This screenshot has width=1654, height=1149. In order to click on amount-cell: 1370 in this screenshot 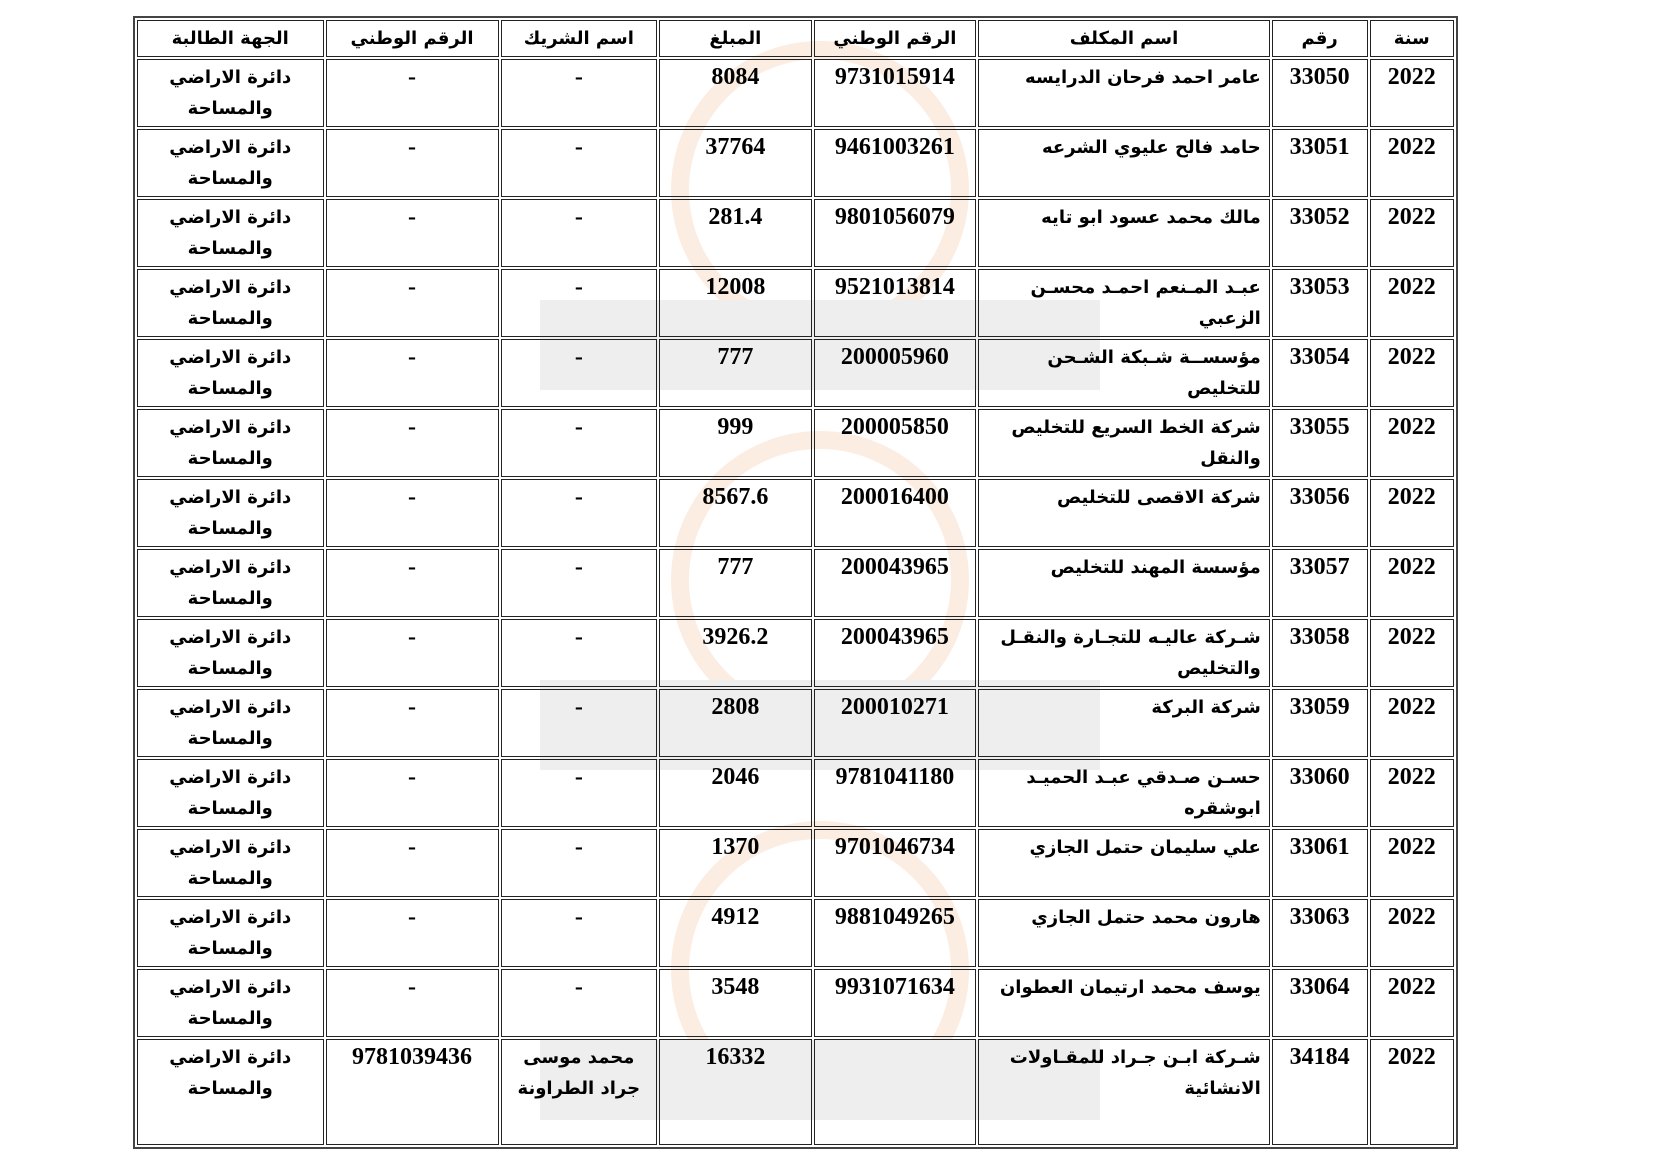, I will do `click(735, 863)`.